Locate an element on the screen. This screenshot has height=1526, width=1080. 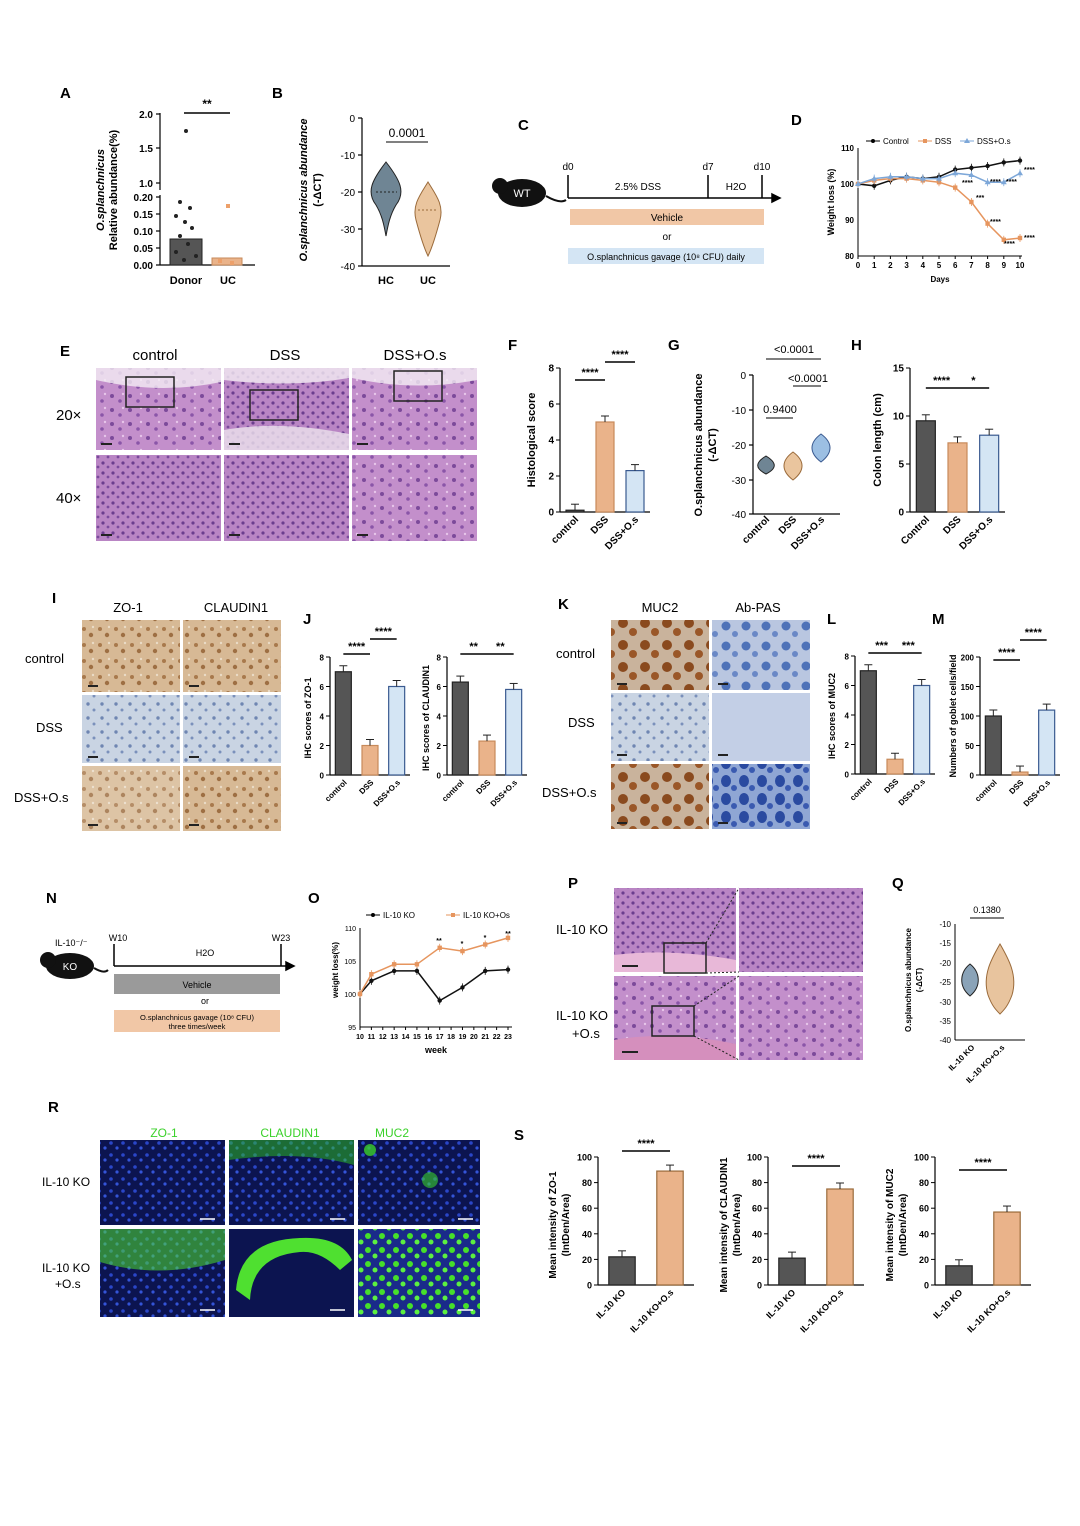
panel-letter-b: B is located at coordinates (277, 93).